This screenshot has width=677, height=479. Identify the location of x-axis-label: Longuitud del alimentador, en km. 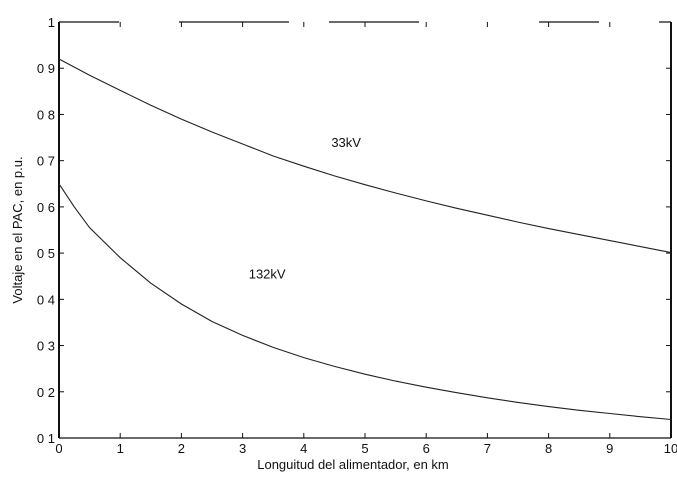
(353, 464).